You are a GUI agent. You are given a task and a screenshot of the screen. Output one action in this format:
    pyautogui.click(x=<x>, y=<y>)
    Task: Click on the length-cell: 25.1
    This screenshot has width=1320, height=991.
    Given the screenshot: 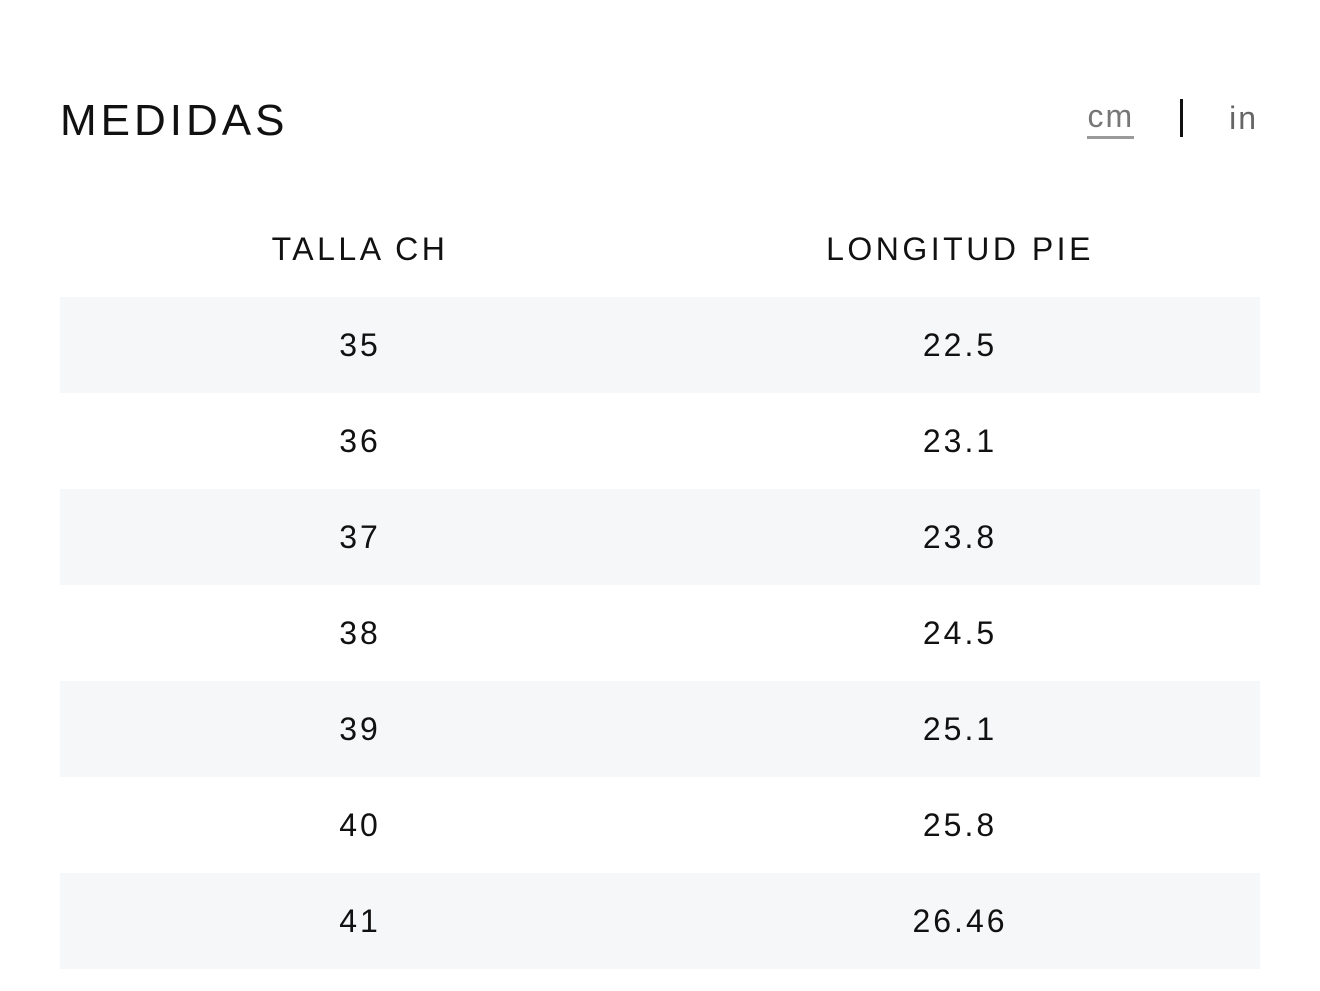 What is the action you would take?
    pyautogui.click(x=960, y=728)
    